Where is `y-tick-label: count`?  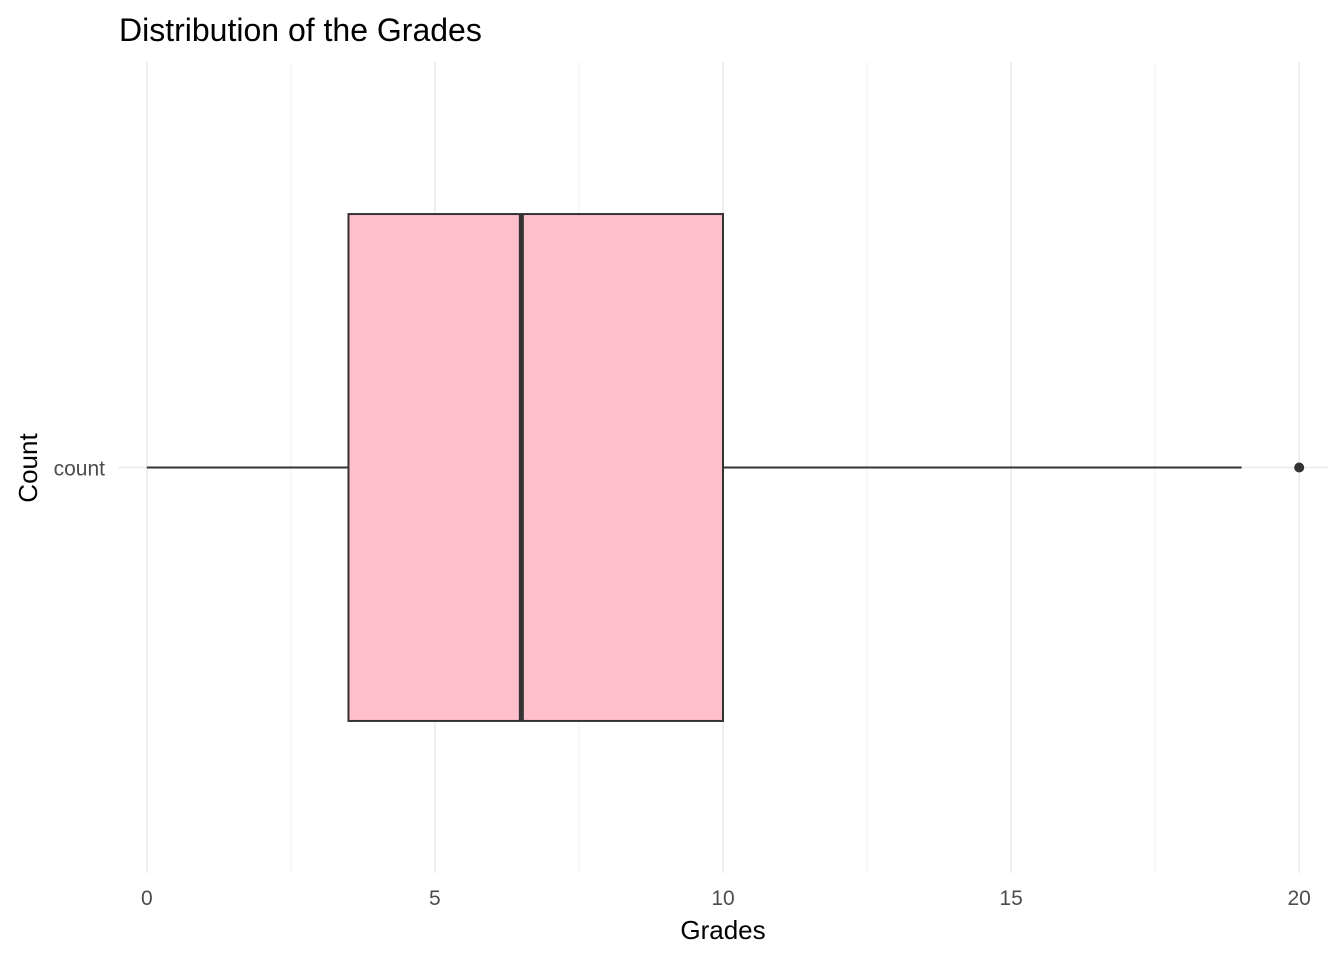 y-tick-label: count is located at coordinates (80, 469).